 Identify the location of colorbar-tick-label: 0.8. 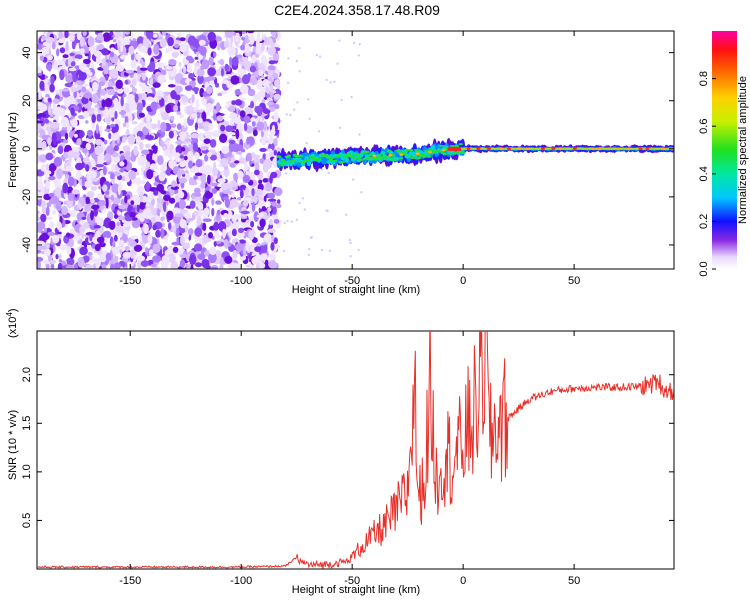
(704, 78).